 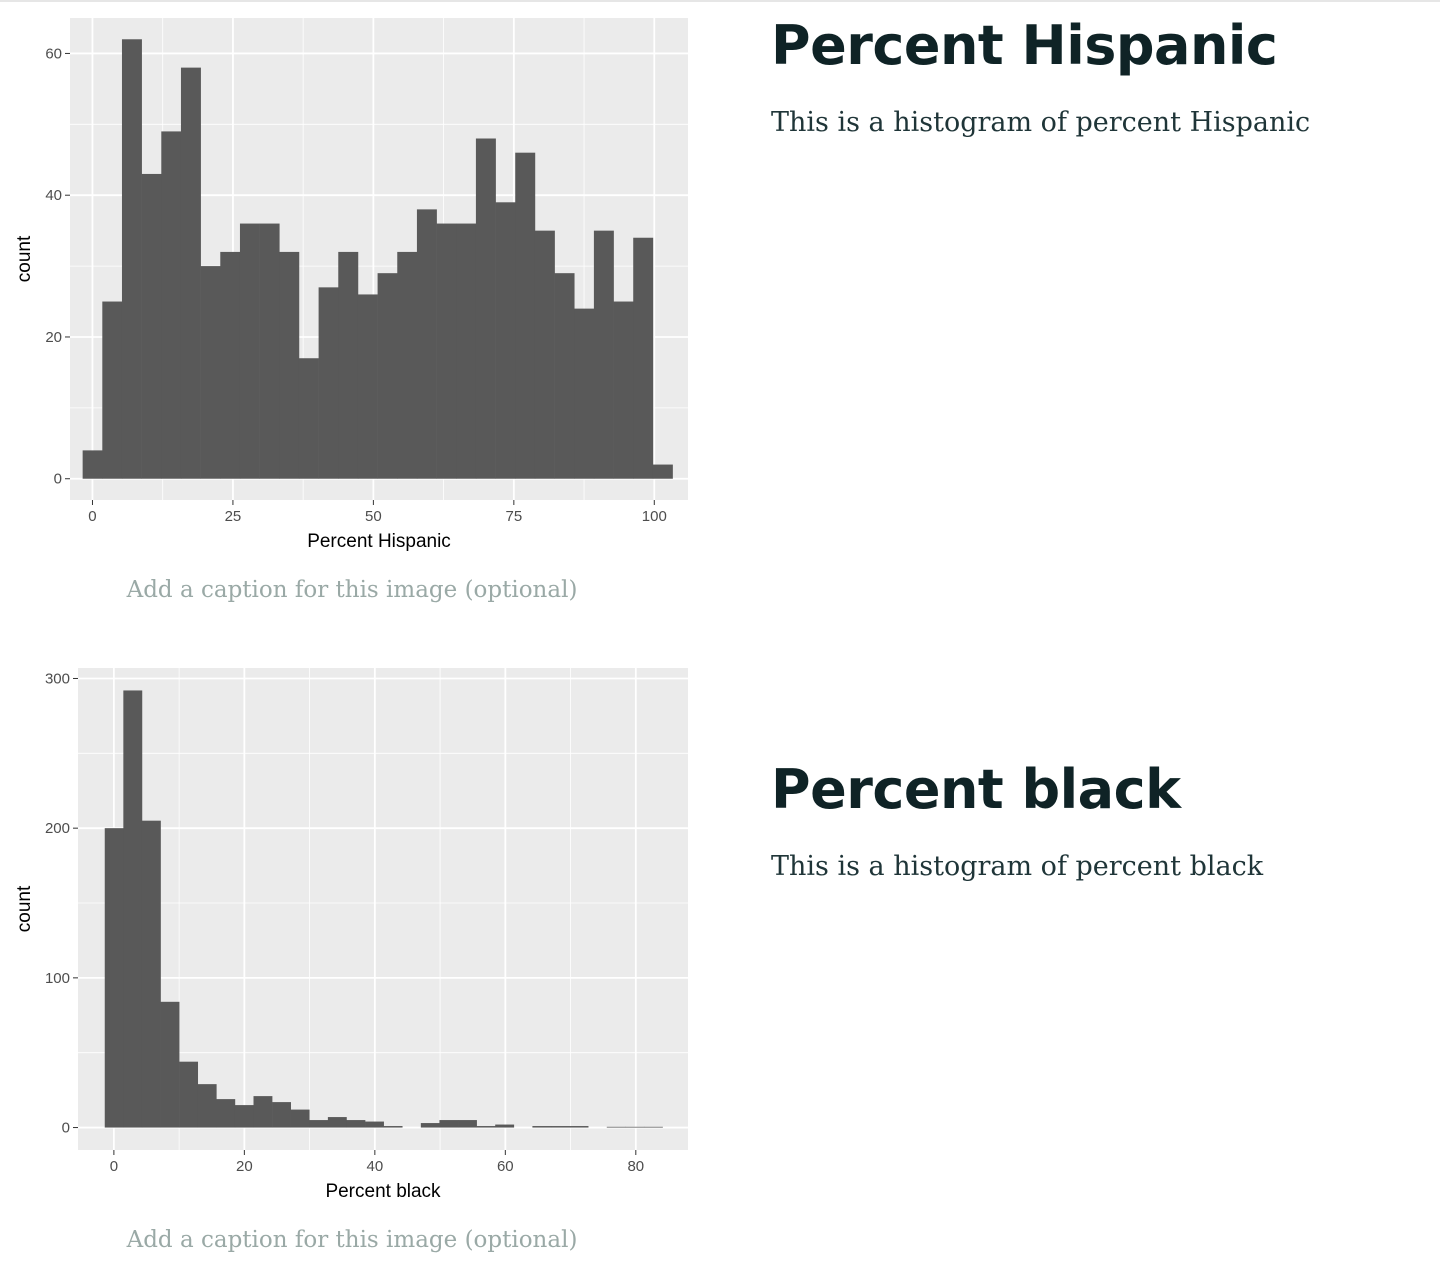 I want to click on x-tick-label: 75, so click(x=513, y=516).